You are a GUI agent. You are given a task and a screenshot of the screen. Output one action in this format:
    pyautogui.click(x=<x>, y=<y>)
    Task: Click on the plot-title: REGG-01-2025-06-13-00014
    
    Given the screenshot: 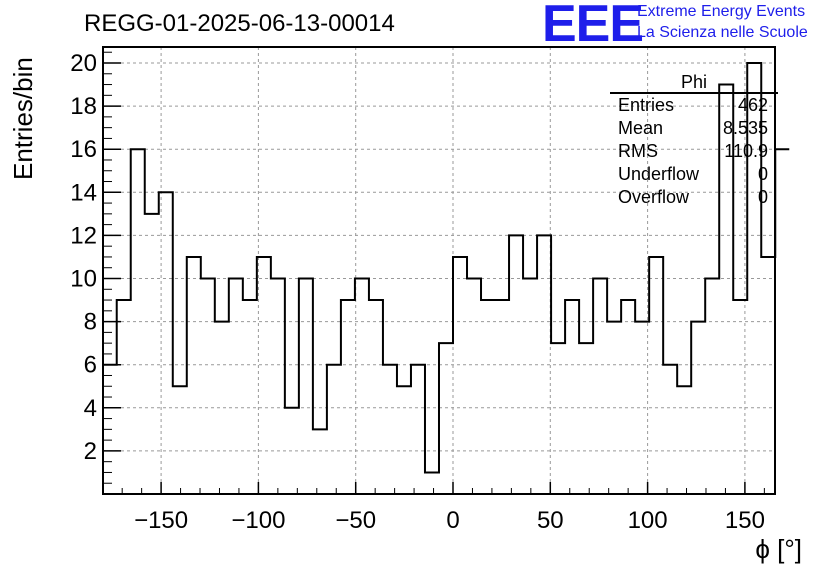 What is the action you would take?
    pyautogui.click(x=239, y=23)
    